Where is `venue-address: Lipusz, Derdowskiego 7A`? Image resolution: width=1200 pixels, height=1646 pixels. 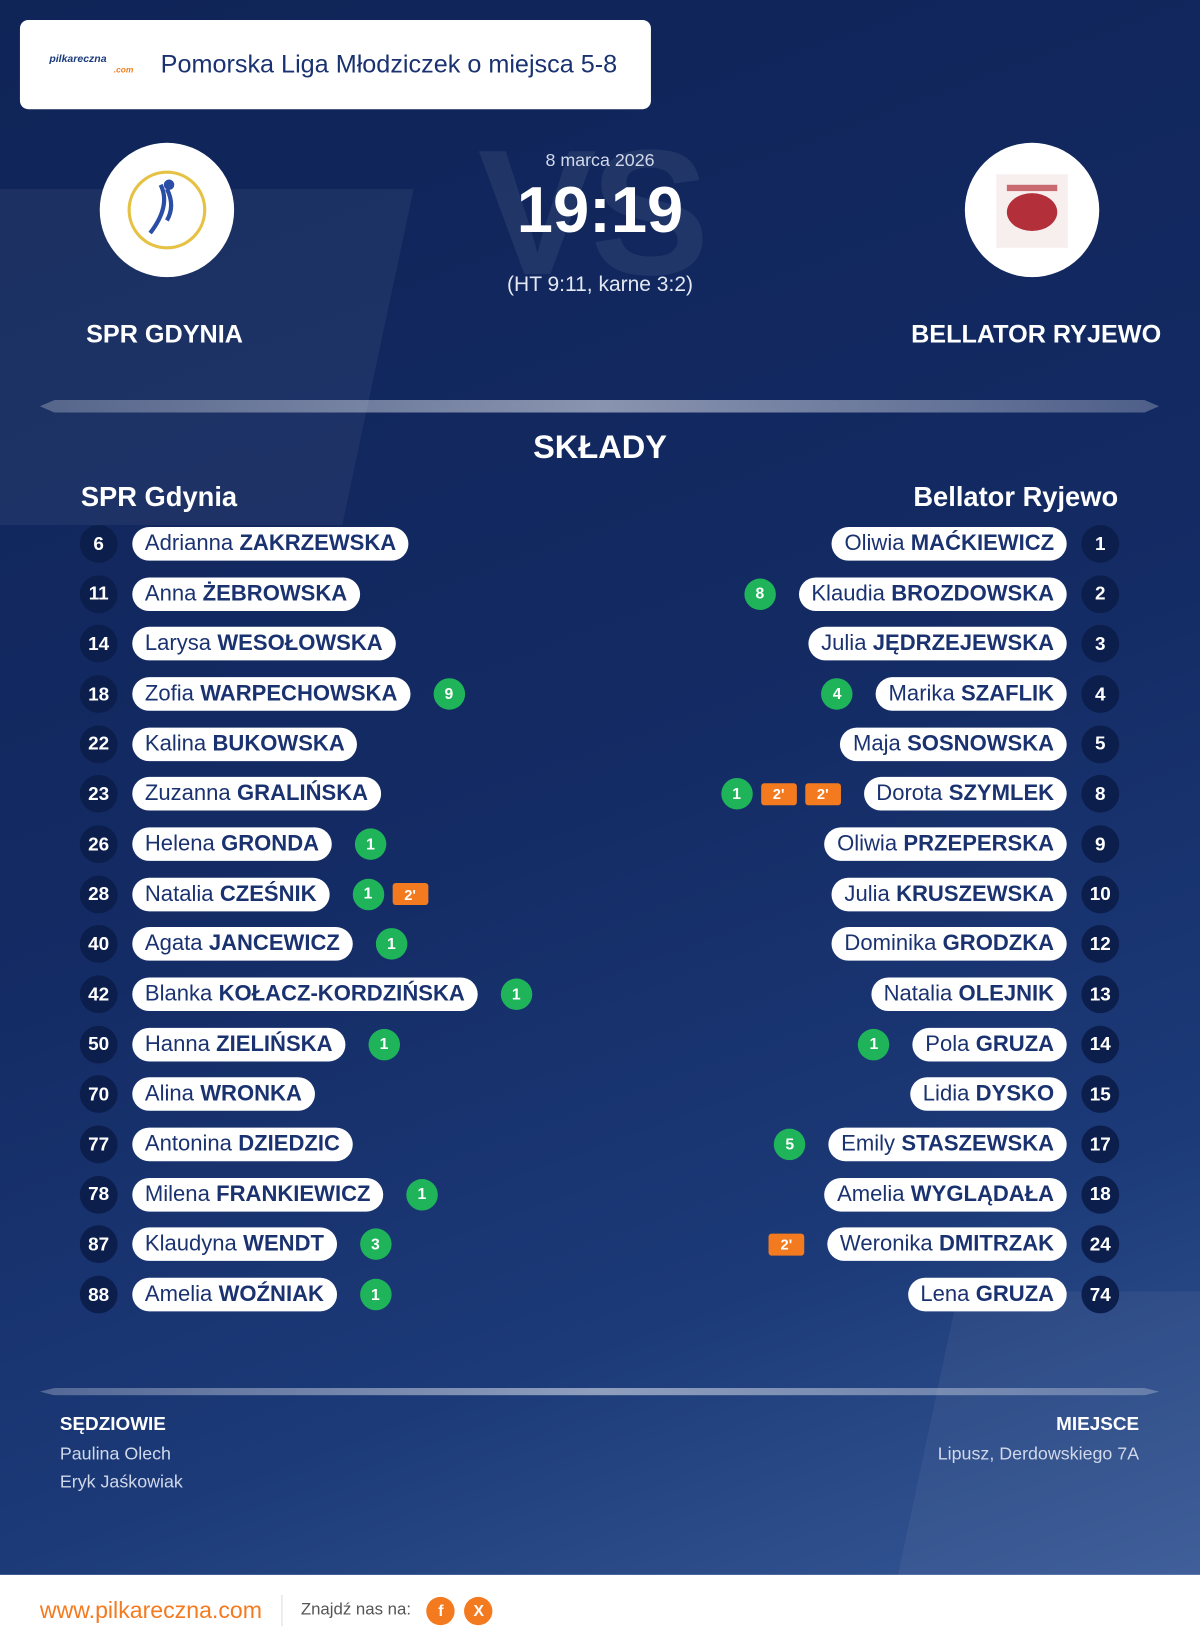 venue-address: Lipusz, Derdowskiego 7A is located at coordinates (1038, 1453).